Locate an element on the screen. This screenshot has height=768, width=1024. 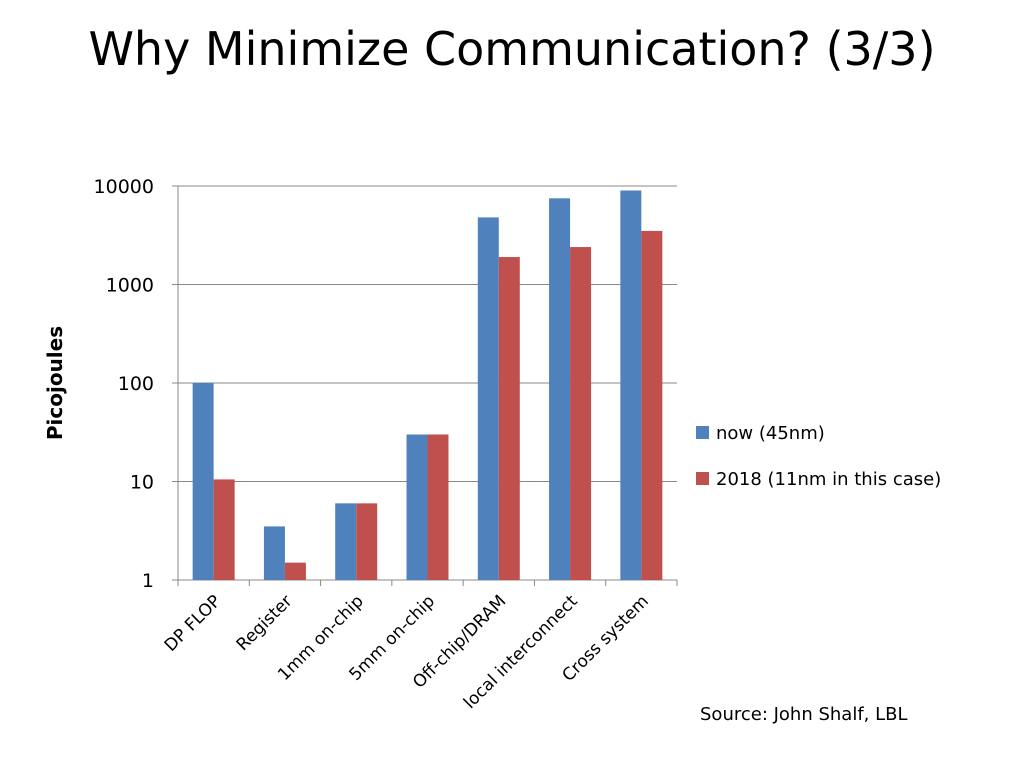
x-tick-label: DP FLOP is located at coordinates (193, 623).